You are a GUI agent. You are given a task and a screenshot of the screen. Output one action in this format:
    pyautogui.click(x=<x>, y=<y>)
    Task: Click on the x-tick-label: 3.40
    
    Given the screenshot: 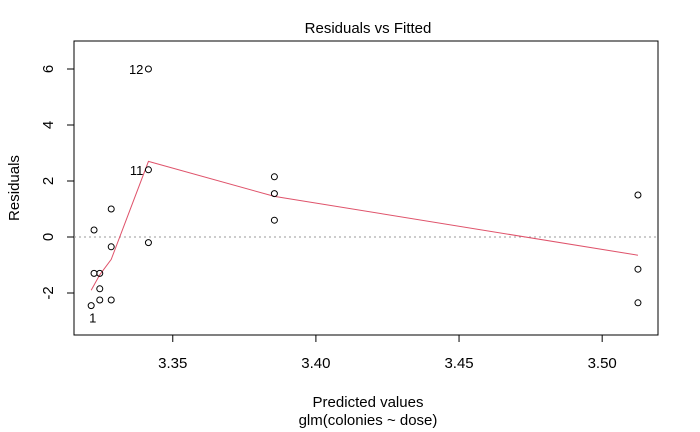 What is the action you would take?
    pyautogui.click(x=315, y=363)
    